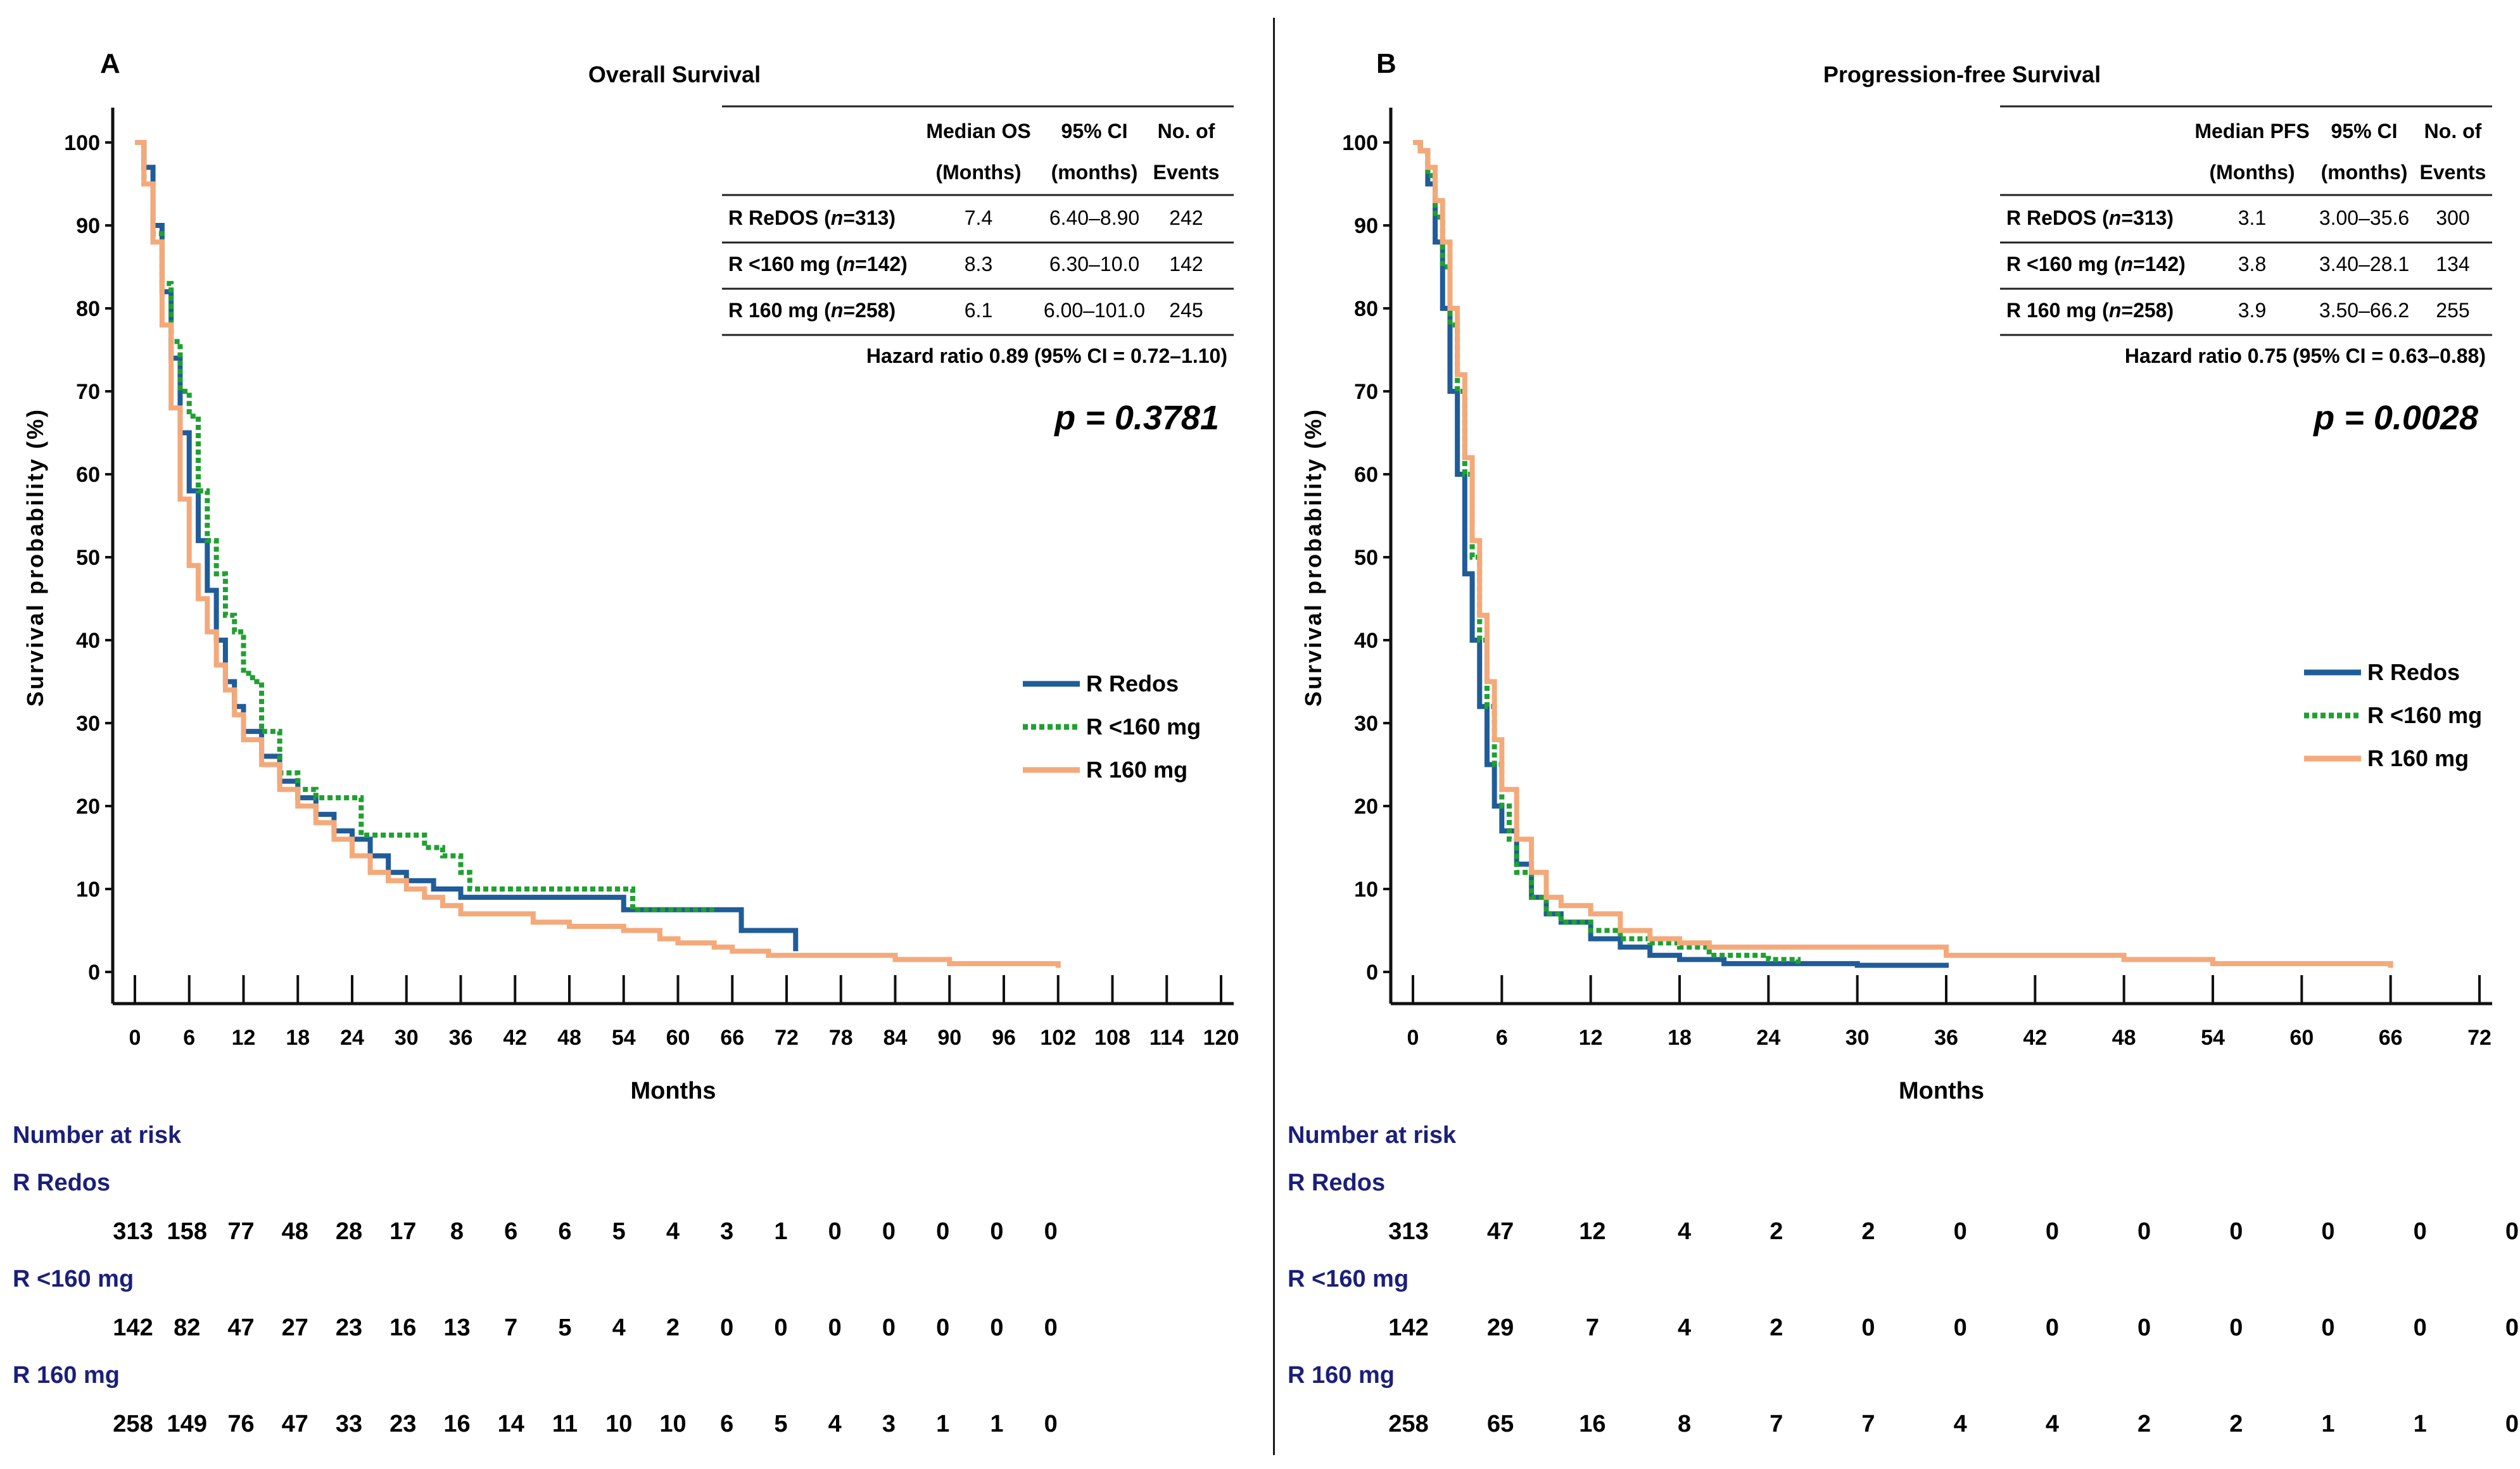 This screenshot has width=2520, height=1469. I want to click on x-tick-label: 90, so click(949, 1038).